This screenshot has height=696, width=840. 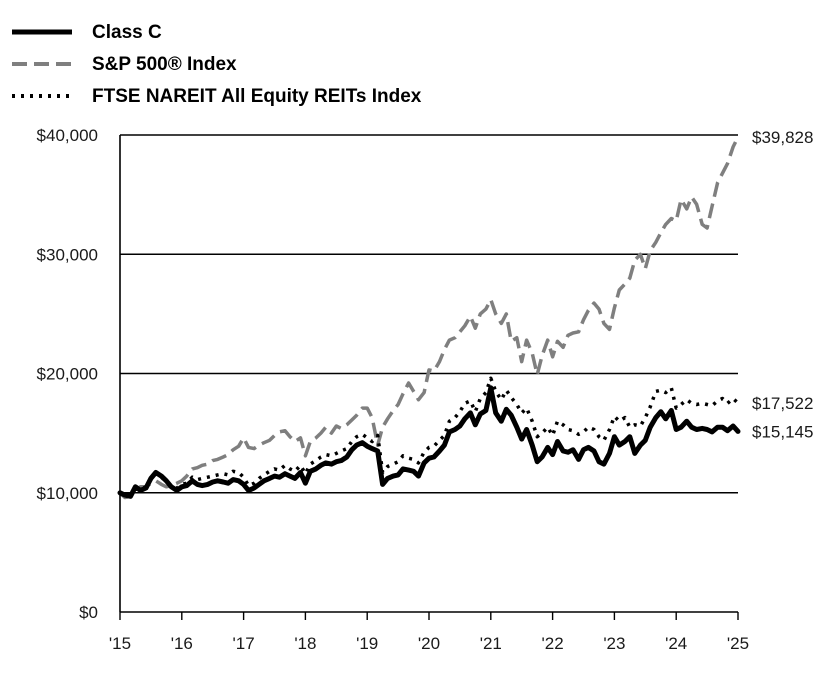 What do you see at coordinates (67, 254) in the screenshot?
I see `y-tick-label: $30,000` at bounding box center [67, 254].